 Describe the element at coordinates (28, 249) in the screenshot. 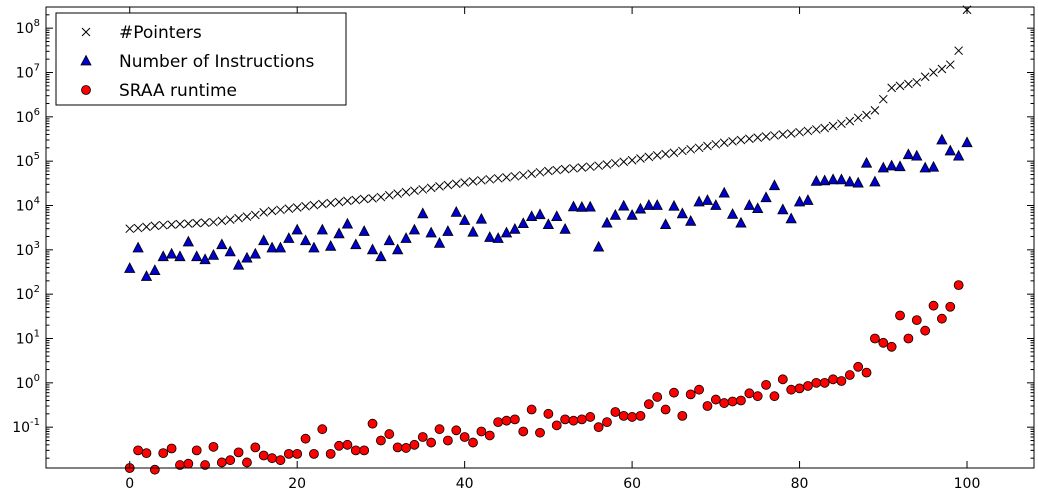

I see `y-tick-label: 10³` at that location.